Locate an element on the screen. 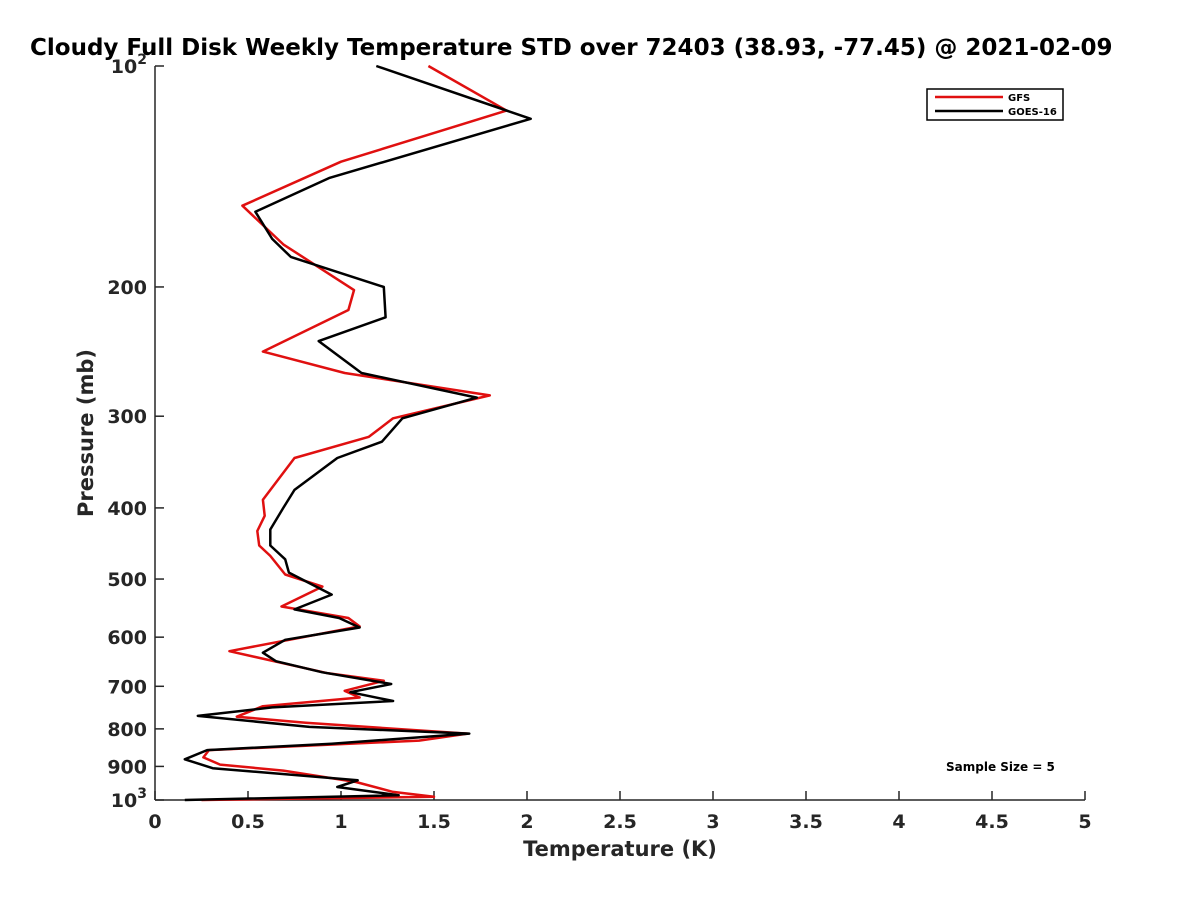  x-tick-label: 0.5 is located at coordinates (248, 822).